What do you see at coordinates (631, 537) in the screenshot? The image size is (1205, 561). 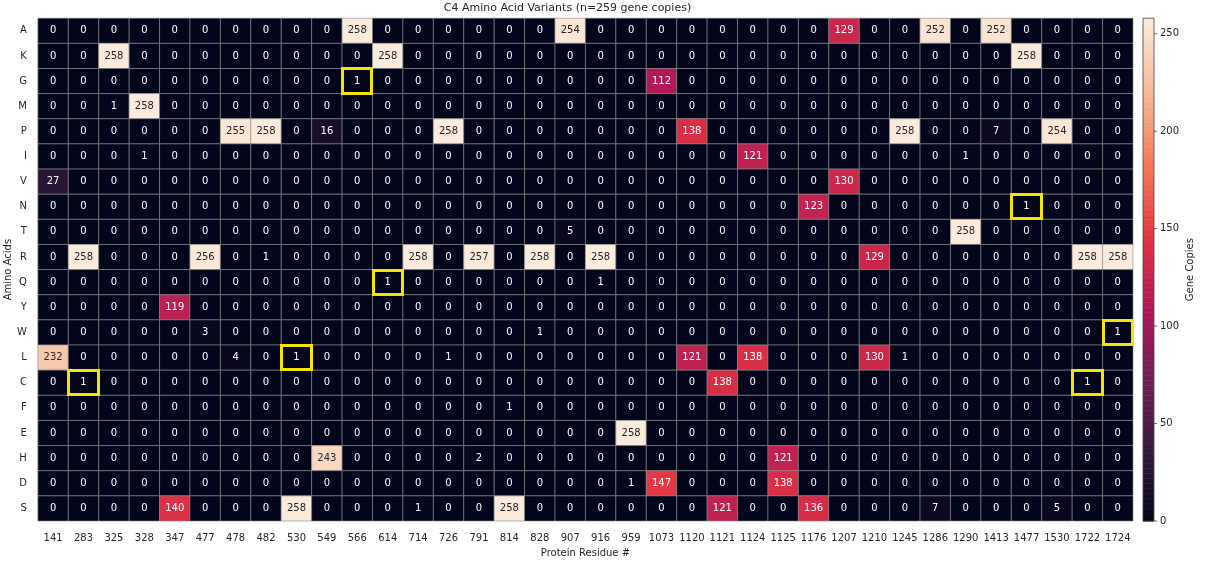 I see `x-tick-label: 959` at bounding box center [631, 537].